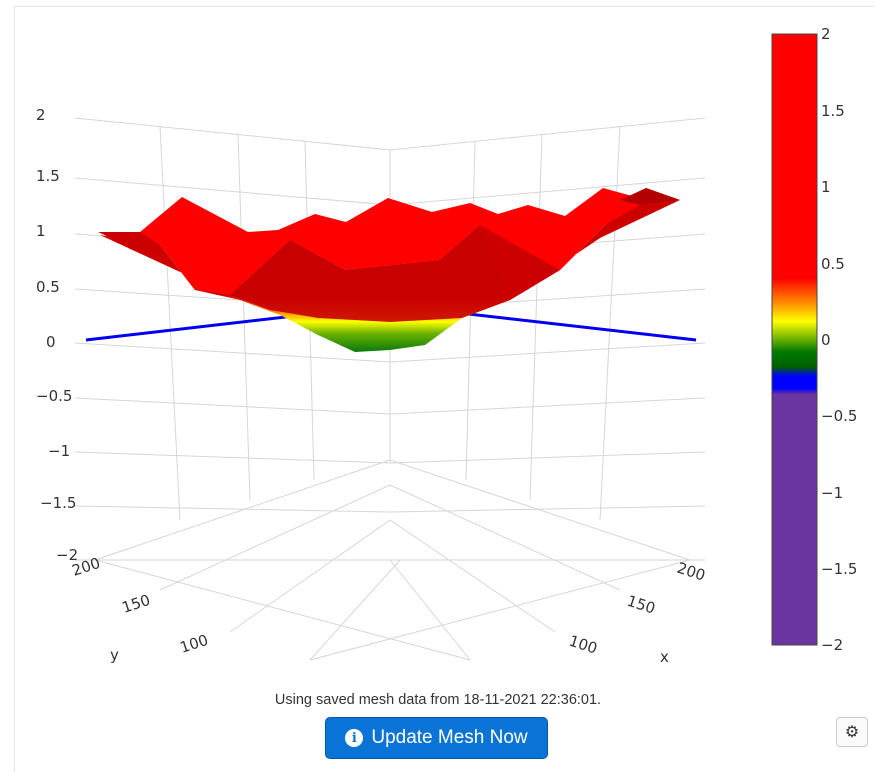 This screenshot has width=876, height=772. I want to click on x-axis-ticks: 200 150 100 x, so click(637, 612).